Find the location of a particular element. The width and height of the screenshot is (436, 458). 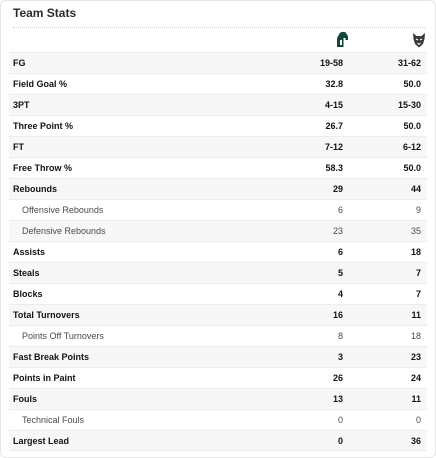

stat-label: Rebounds is located at coordinates (35, 189).